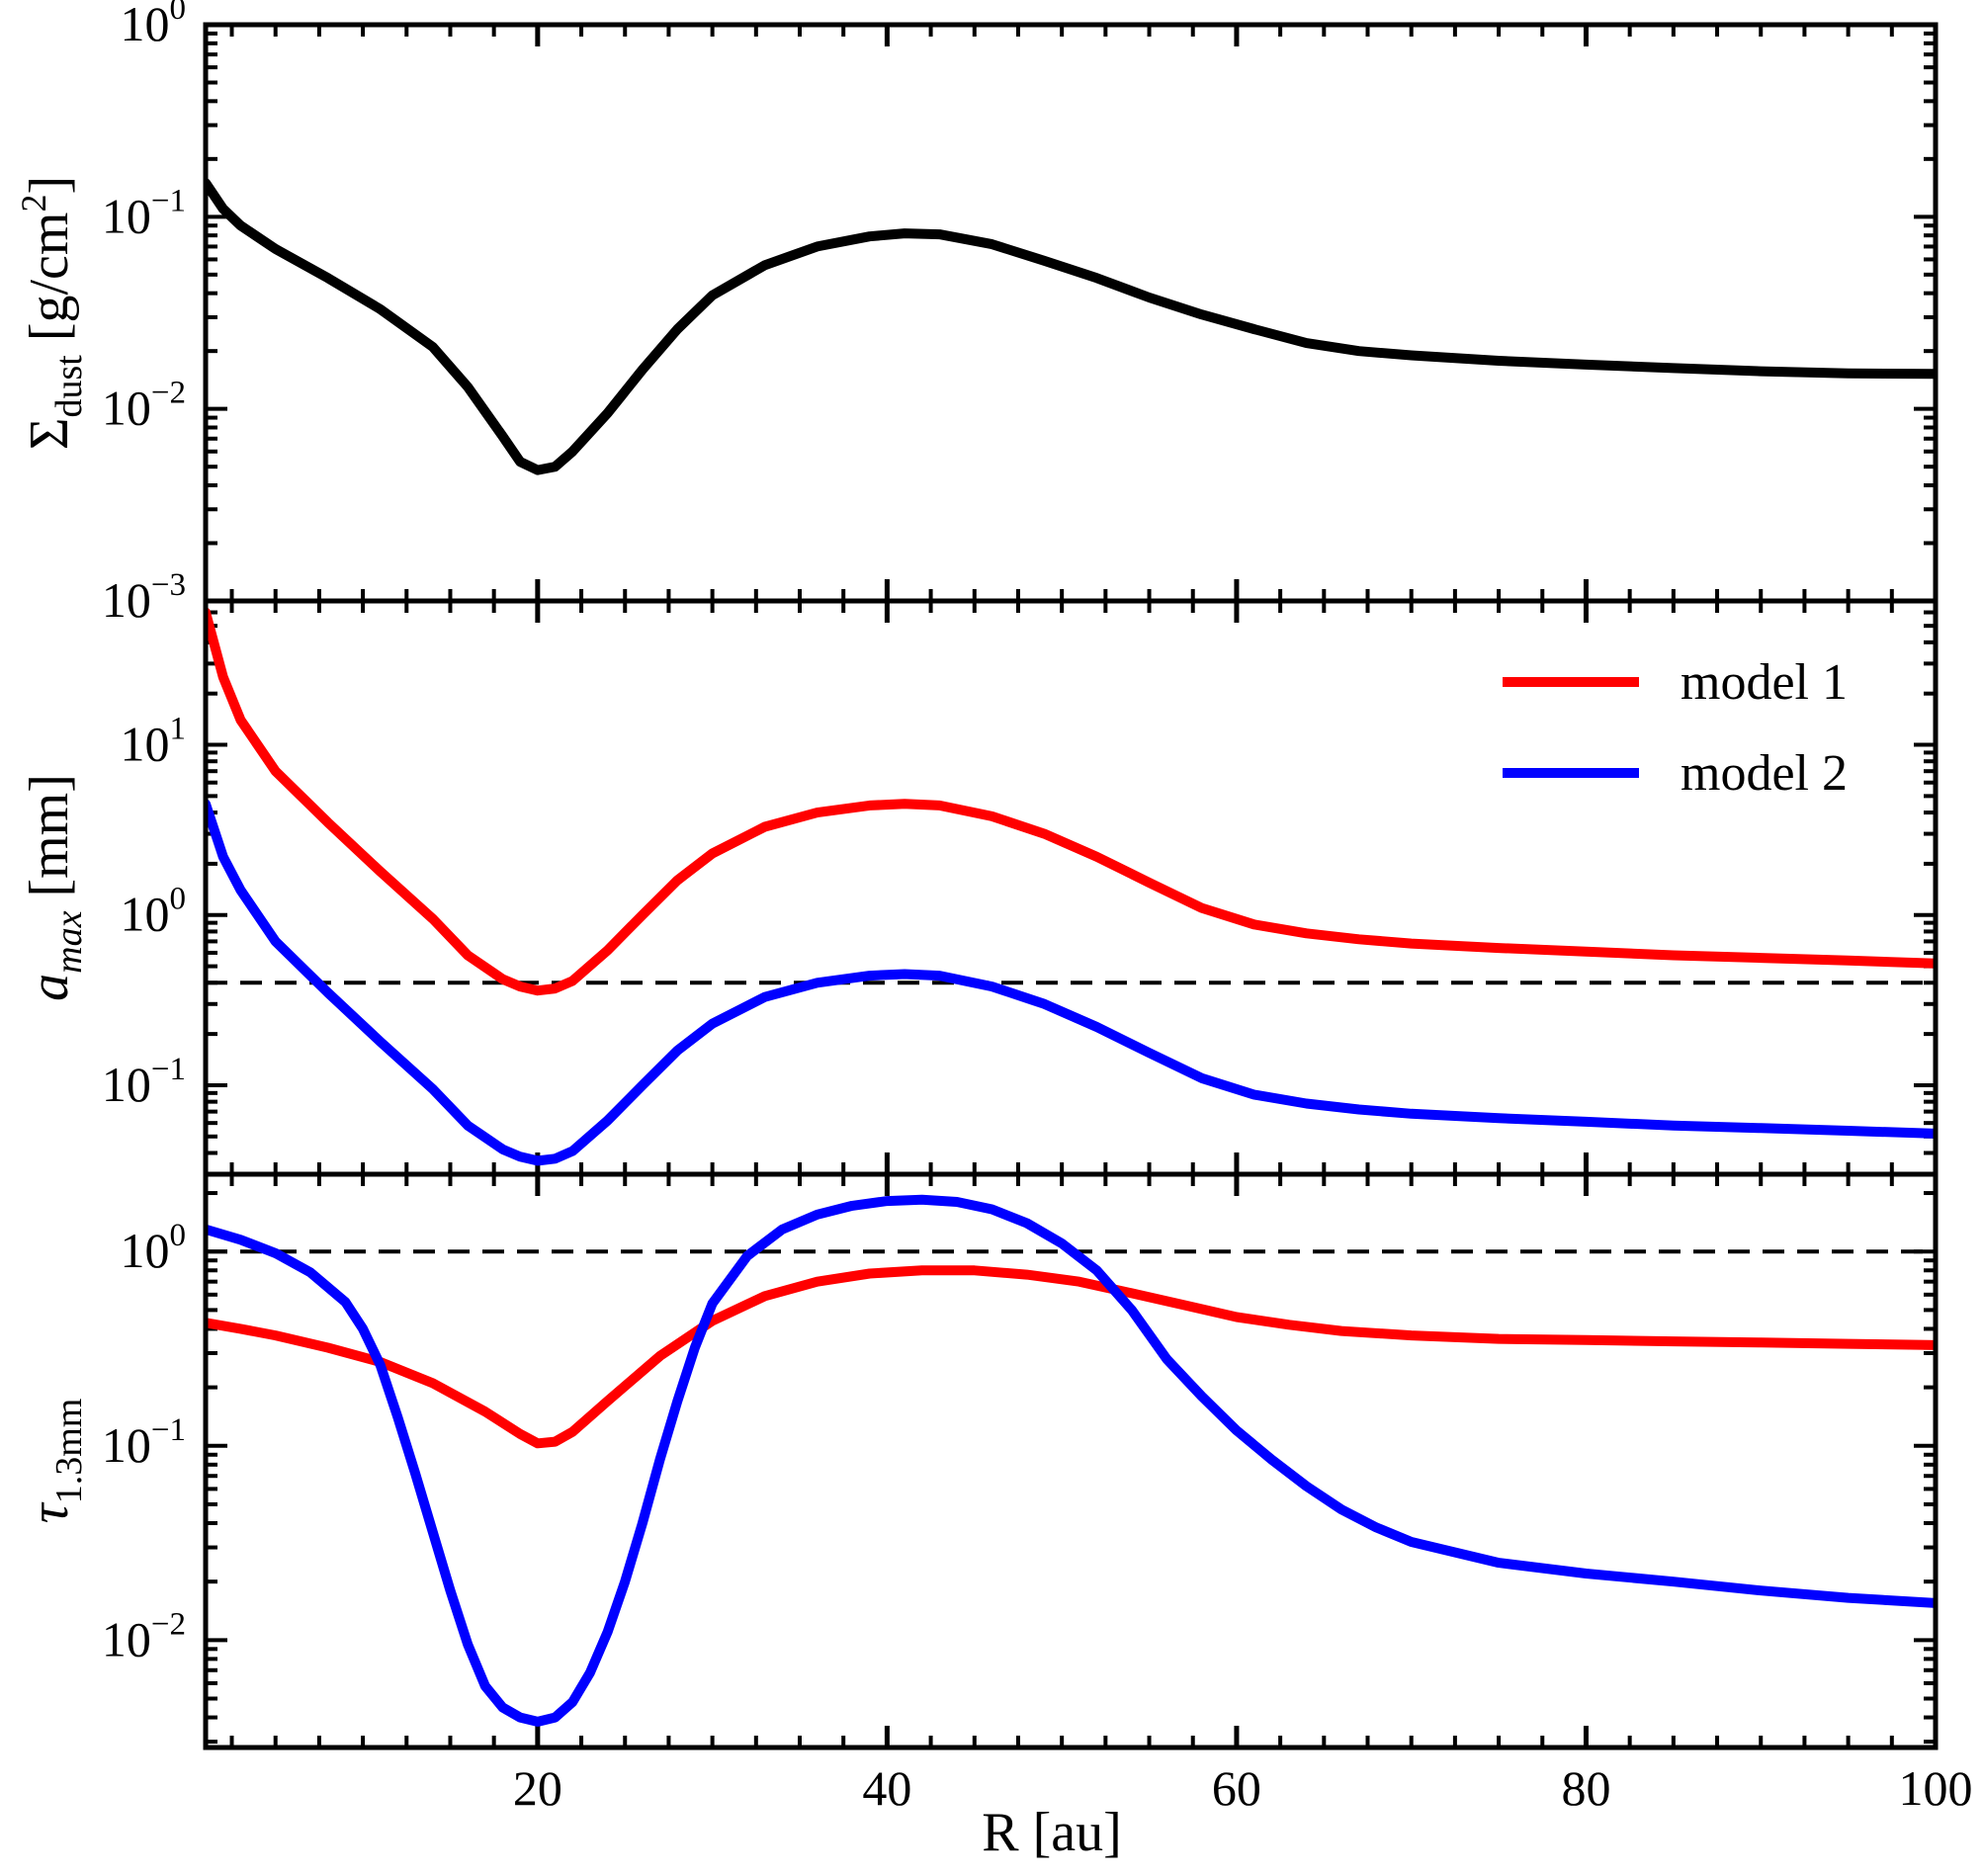 The width and height of the screenshot is (1983, 1876). What do you see at coordinates (54, 887) in the screenshot?
I see `y-axis-label: amax [mm]` at bounding box center [54, 887].